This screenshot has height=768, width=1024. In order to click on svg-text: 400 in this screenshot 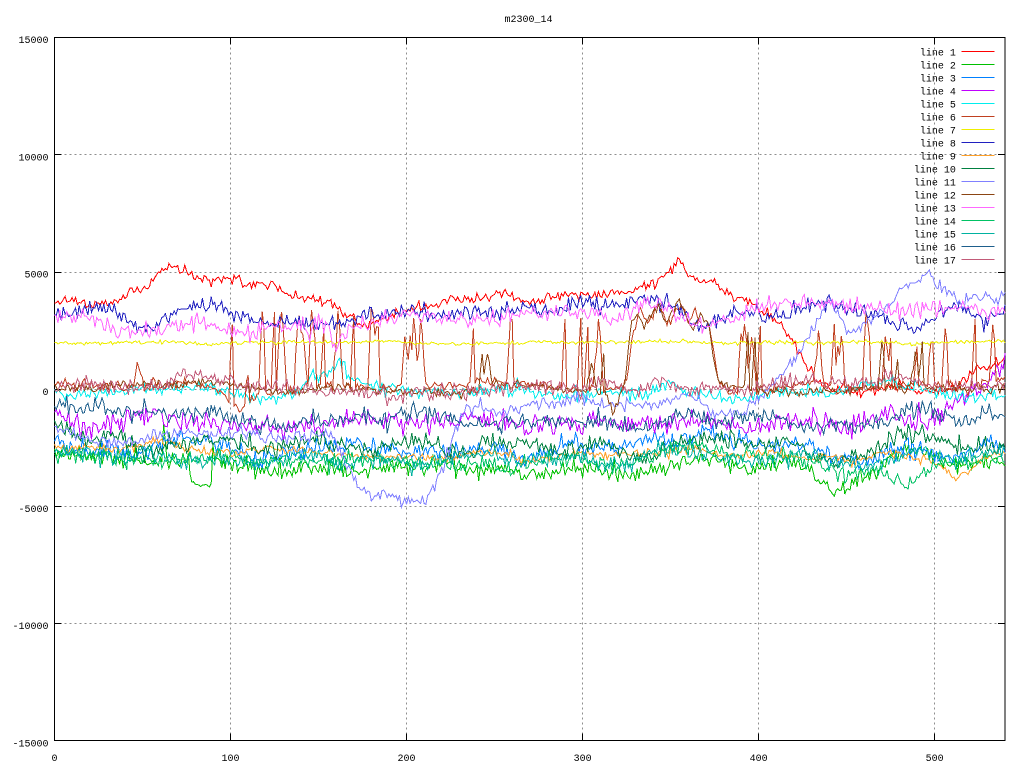, I will do `click(759, 759)`.